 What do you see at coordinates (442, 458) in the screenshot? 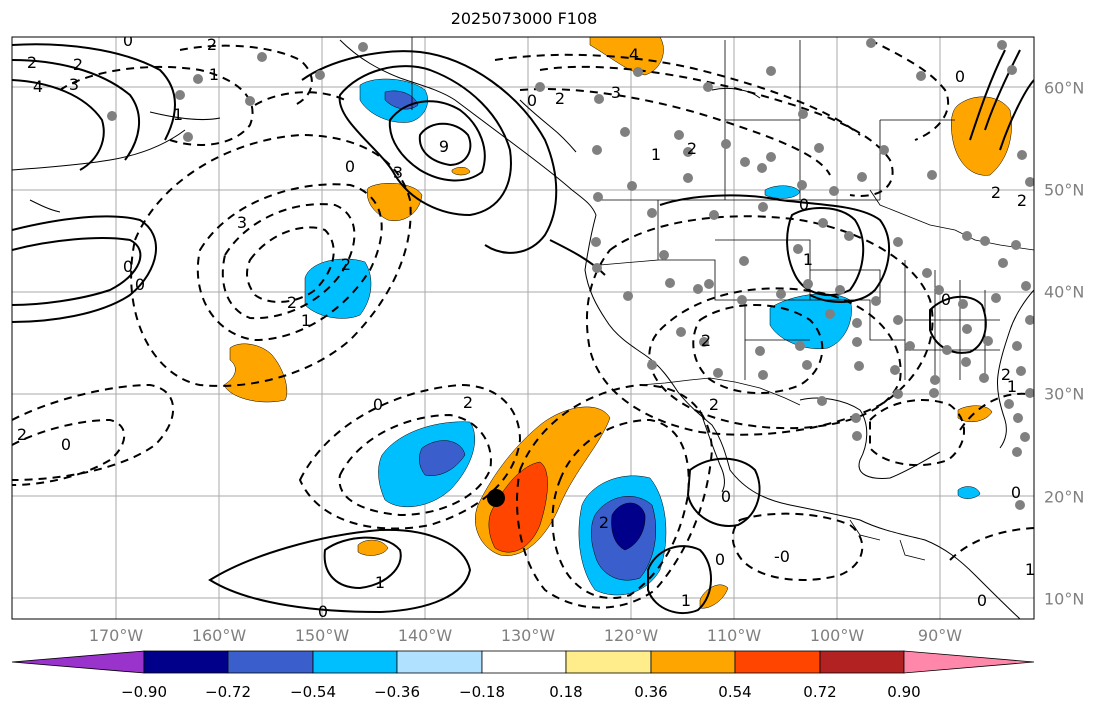
I see `shade-dblue-pac2` at bounding box center [442, 458].